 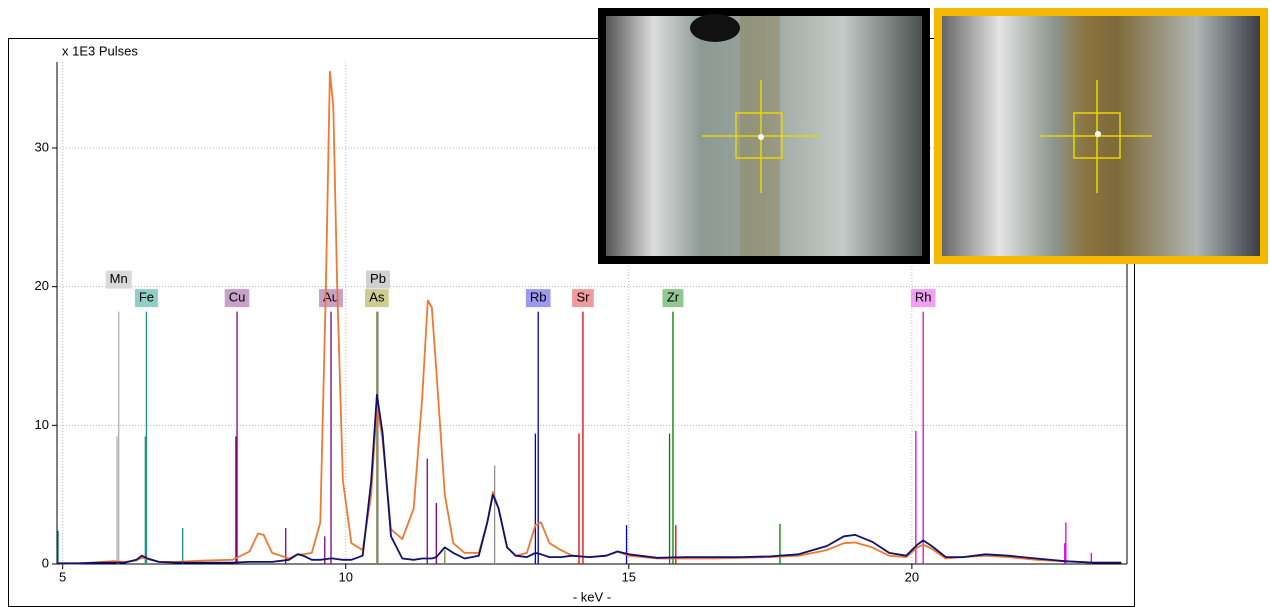 I want to click on x-tick-label: 10, so click(x=345, y=576).